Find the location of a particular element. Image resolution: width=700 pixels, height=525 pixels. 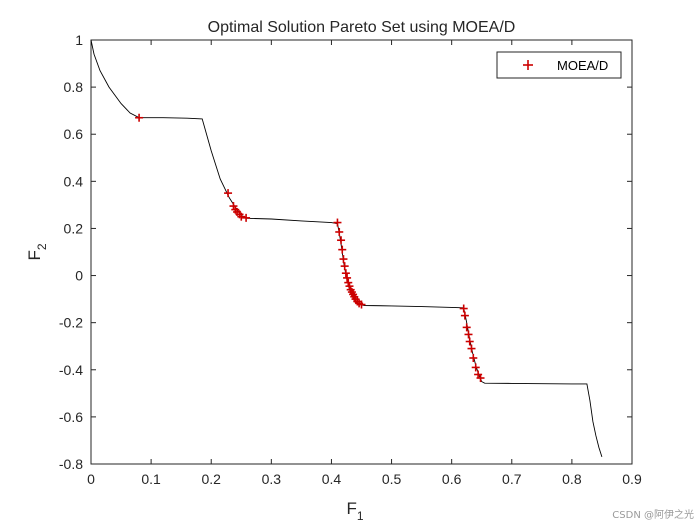

y-axis-label-main: F is located at coordinates (34, 255).